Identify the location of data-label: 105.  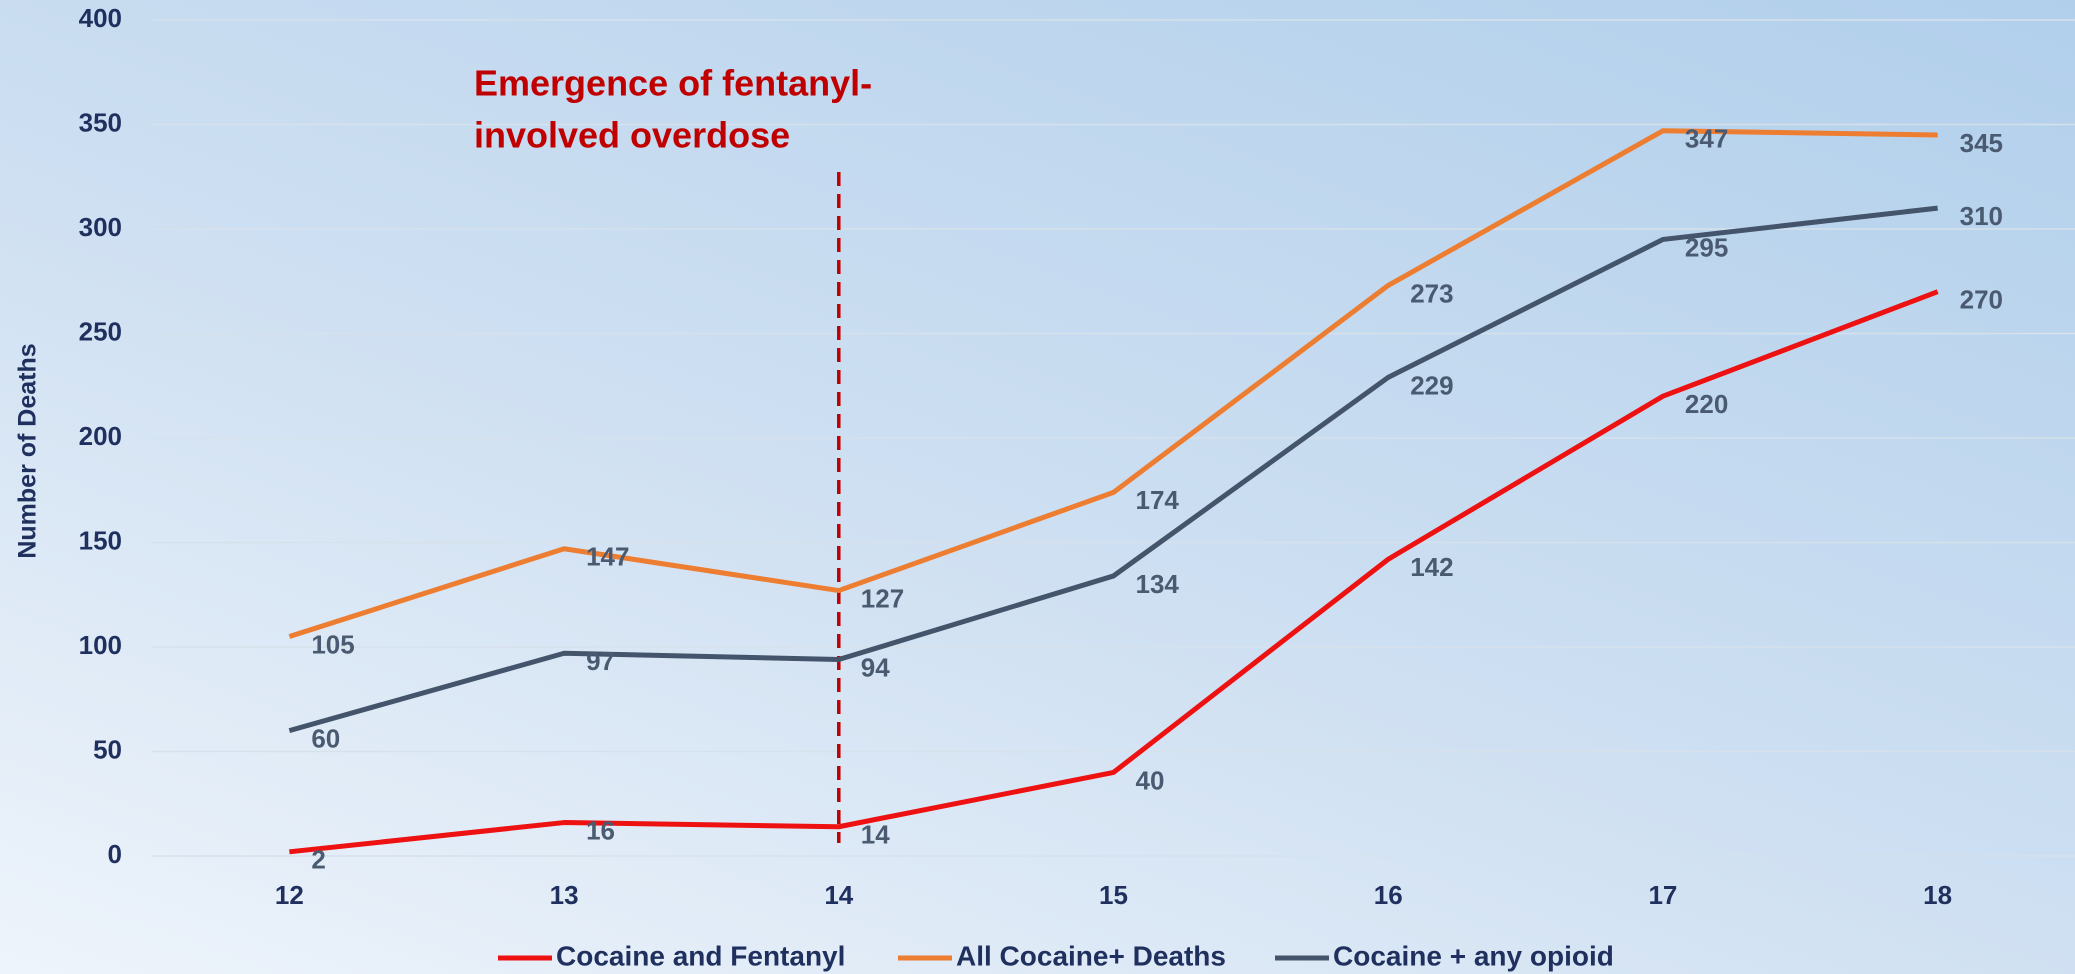
(332, 644).